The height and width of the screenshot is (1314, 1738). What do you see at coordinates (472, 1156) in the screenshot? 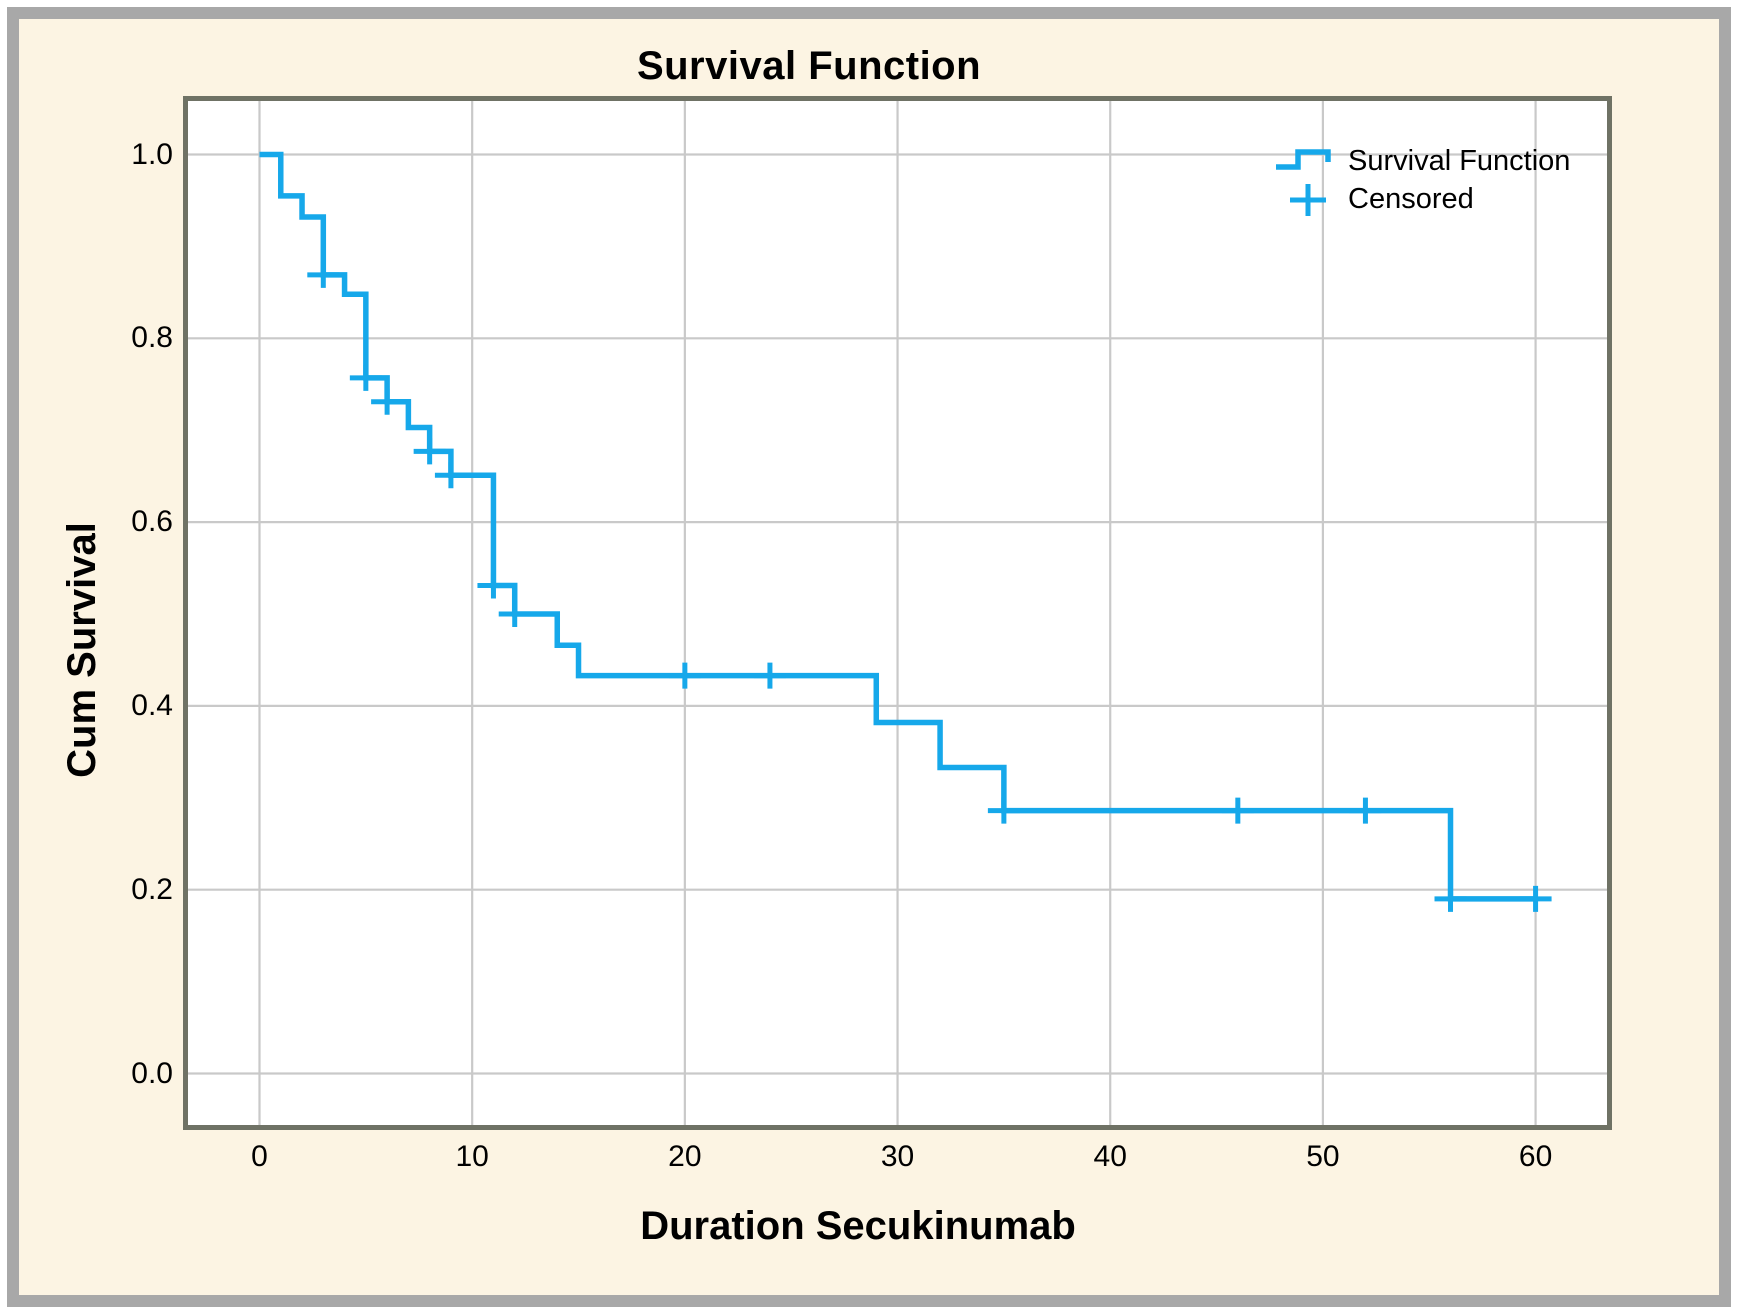
I see `x-tick-label: 10` at bounding box center [472, 1156].